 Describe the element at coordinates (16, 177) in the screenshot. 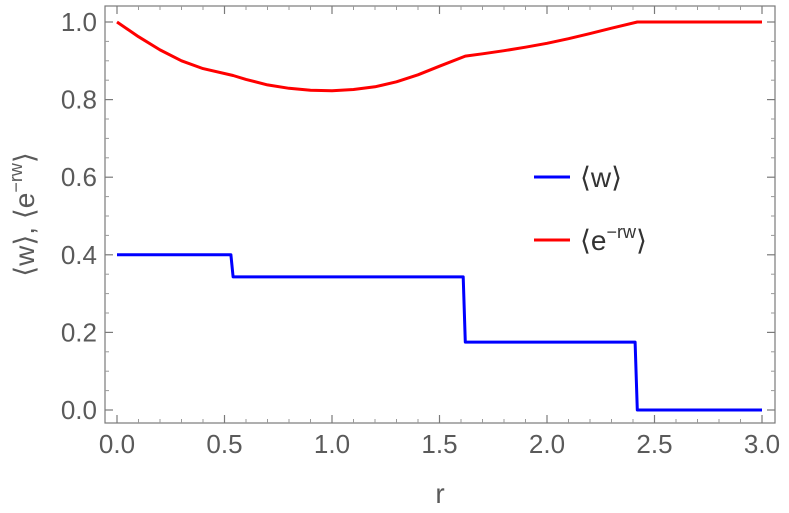

I see `y-axis-title-sup: −rw` at that location.